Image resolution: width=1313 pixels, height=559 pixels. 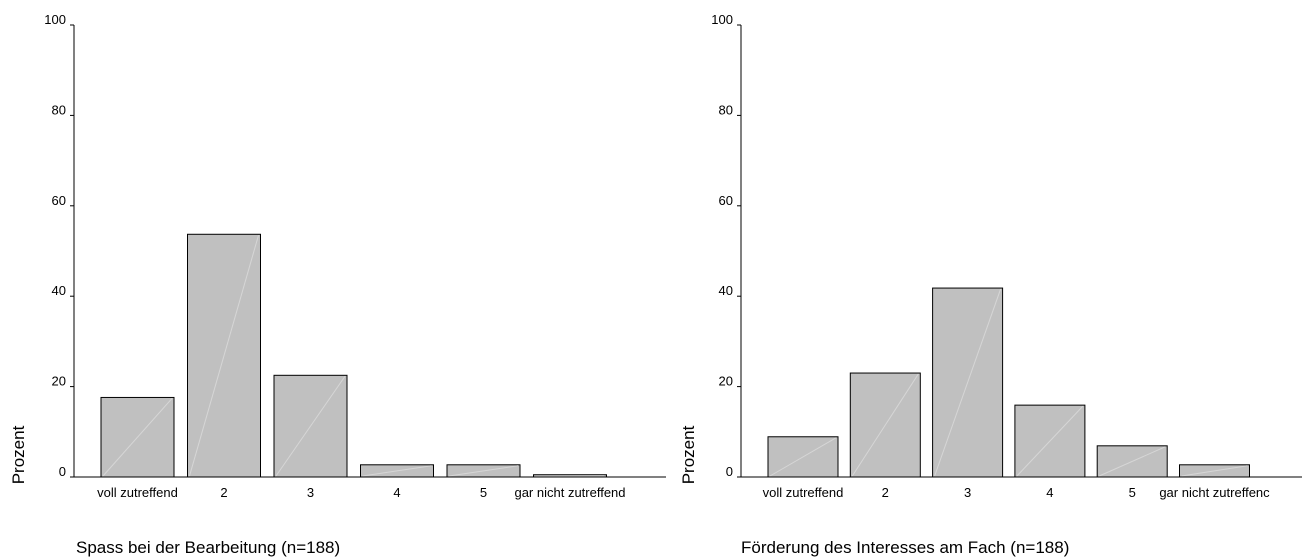 What do you see at coordinates (905, 547) in the screenshot?
I see `chart-title-foerderung: Förderung des Interesses am Fach (n=188)` at bounding box center [905, 547].